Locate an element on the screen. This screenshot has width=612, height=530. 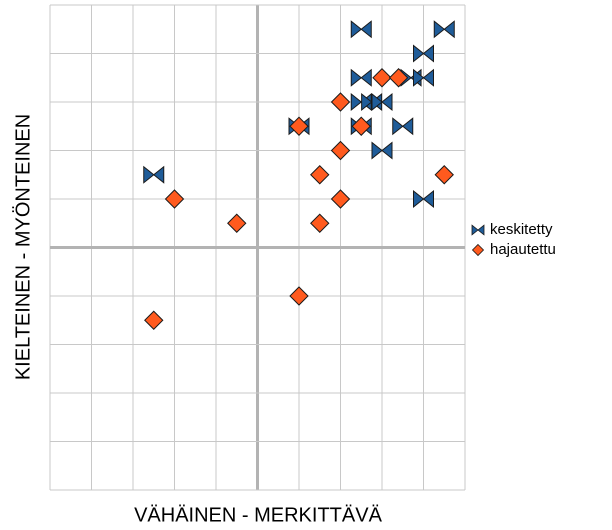
legend-label: keskitetty is located at coordinates (521, 229).